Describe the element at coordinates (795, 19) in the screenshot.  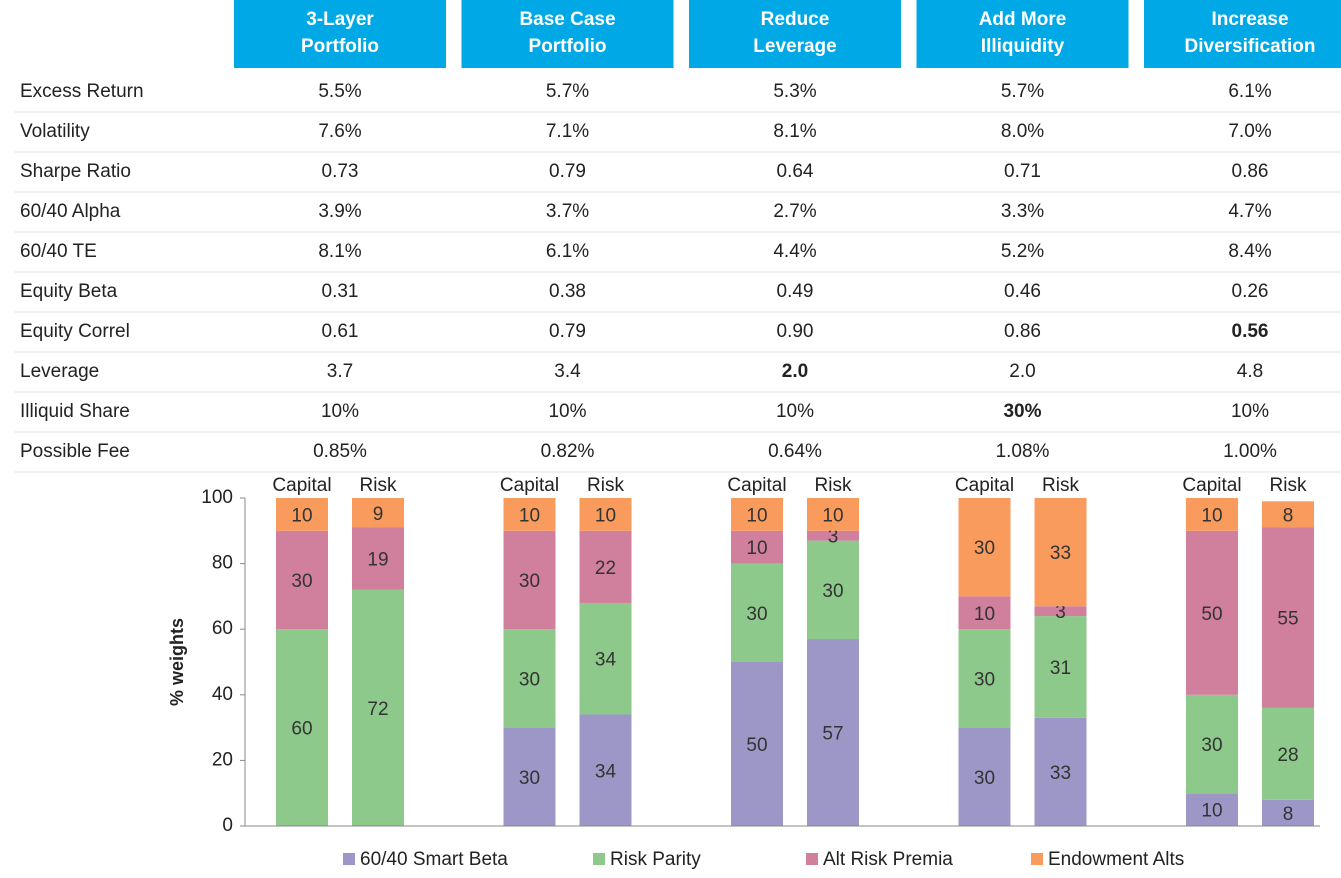
I see `header-text: Reduce` at that location.